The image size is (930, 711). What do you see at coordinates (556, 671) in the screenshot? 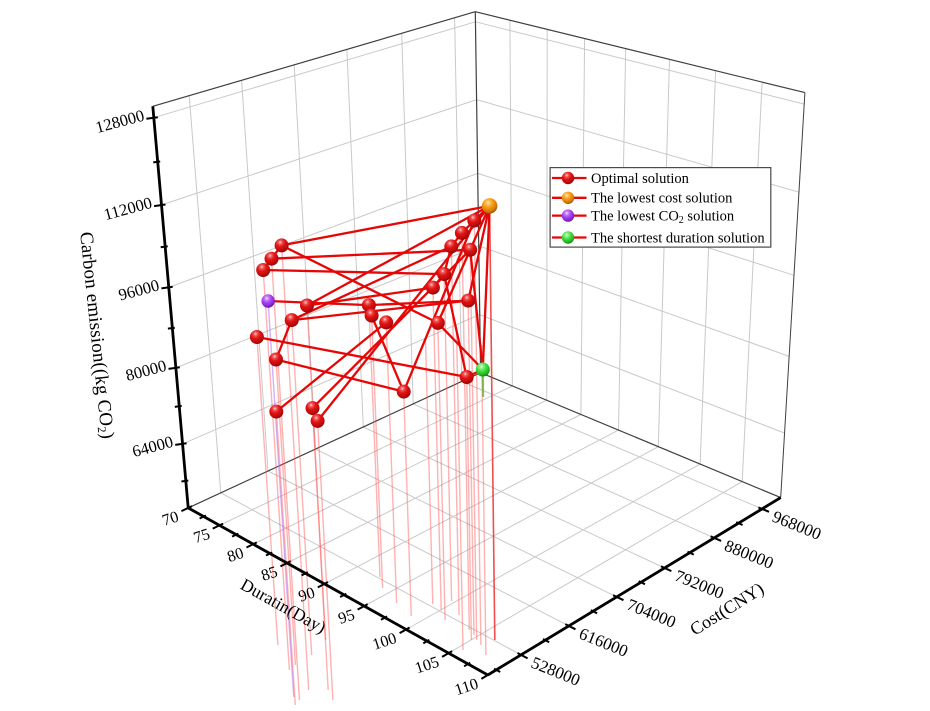
I see `svg-text: 528000` at bounding box center [556, 671].